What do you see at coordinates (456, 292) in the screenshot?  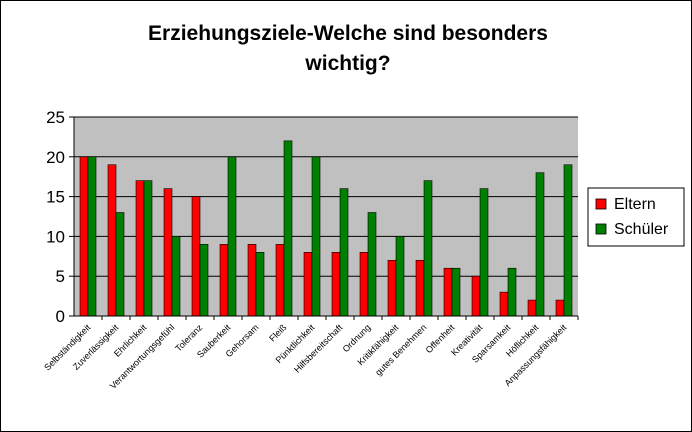 I see `bar-schuler-offenheit` at bounding box center [456, 292].